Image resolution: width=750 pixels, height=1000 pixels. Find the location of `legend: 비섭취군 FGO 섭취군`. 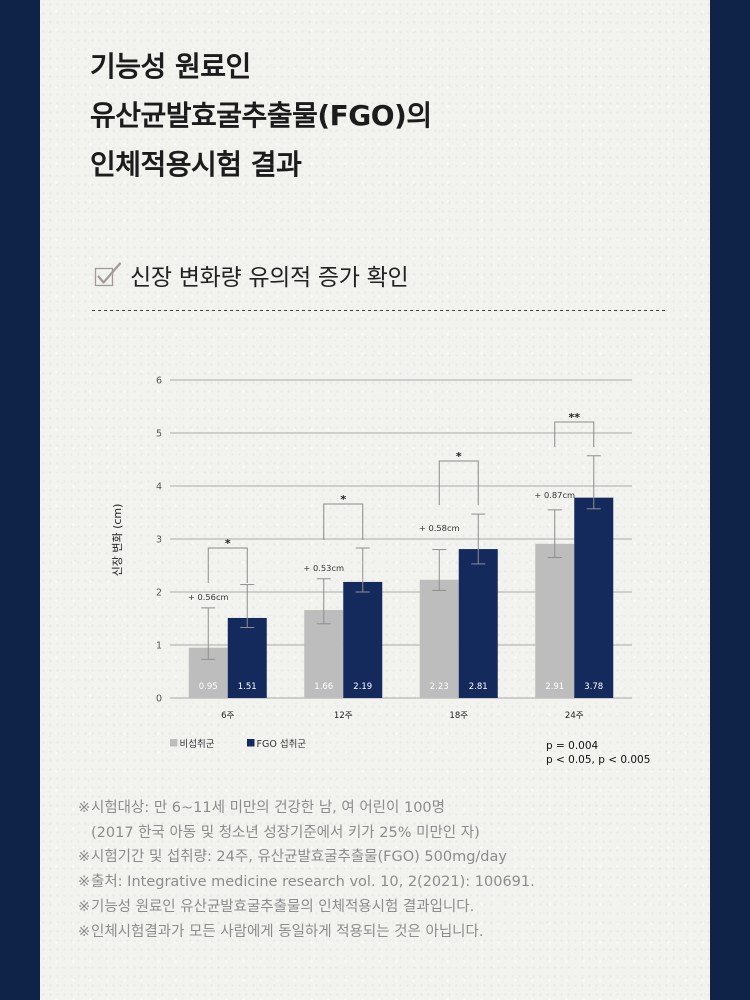

legend: 비섭취군 FGO 섭취군 is located at coordinates (238, 744).